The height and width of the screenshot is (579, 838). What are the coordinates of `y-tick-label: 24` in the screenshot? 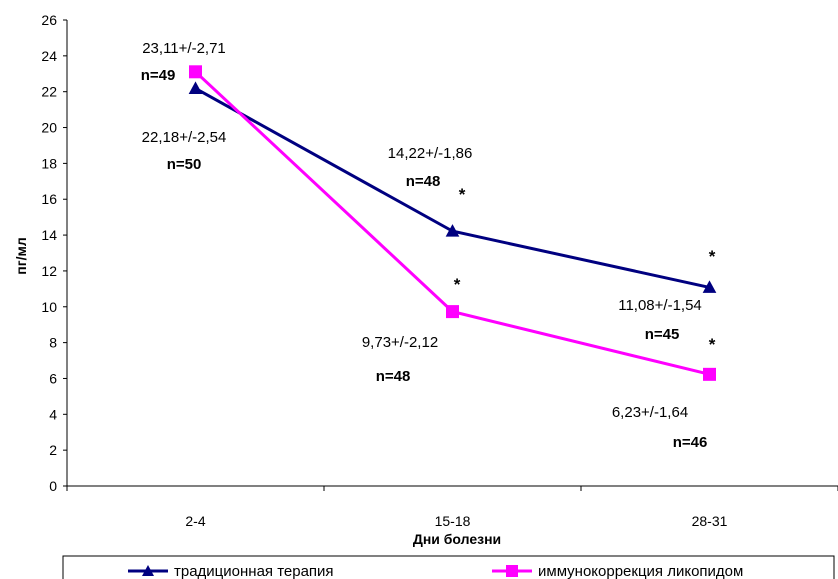 It's located at (49, 56).